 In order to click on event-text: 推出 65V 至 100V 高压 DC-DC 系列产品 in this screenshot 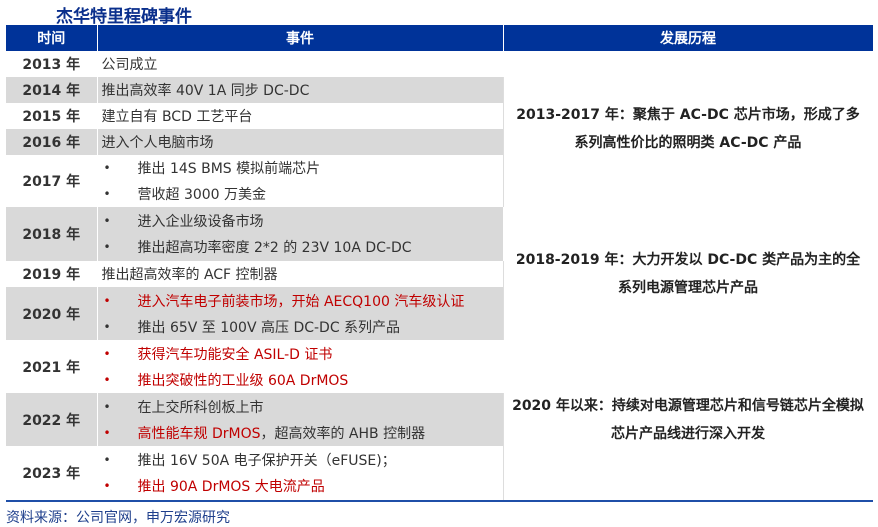, I will do `click(269, 327)`.